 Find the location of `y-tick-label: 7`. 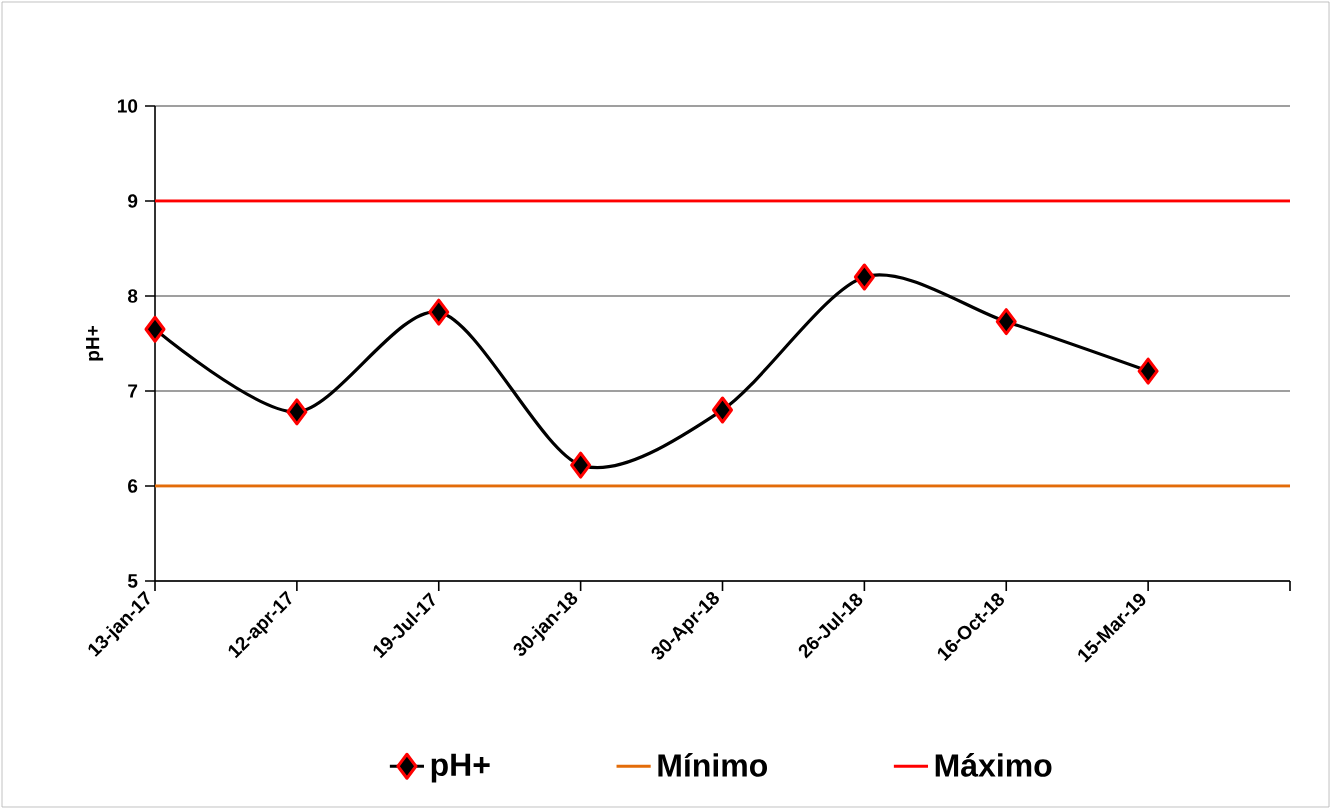

y-tick-label: 7 is located at coordinates (133, 391).